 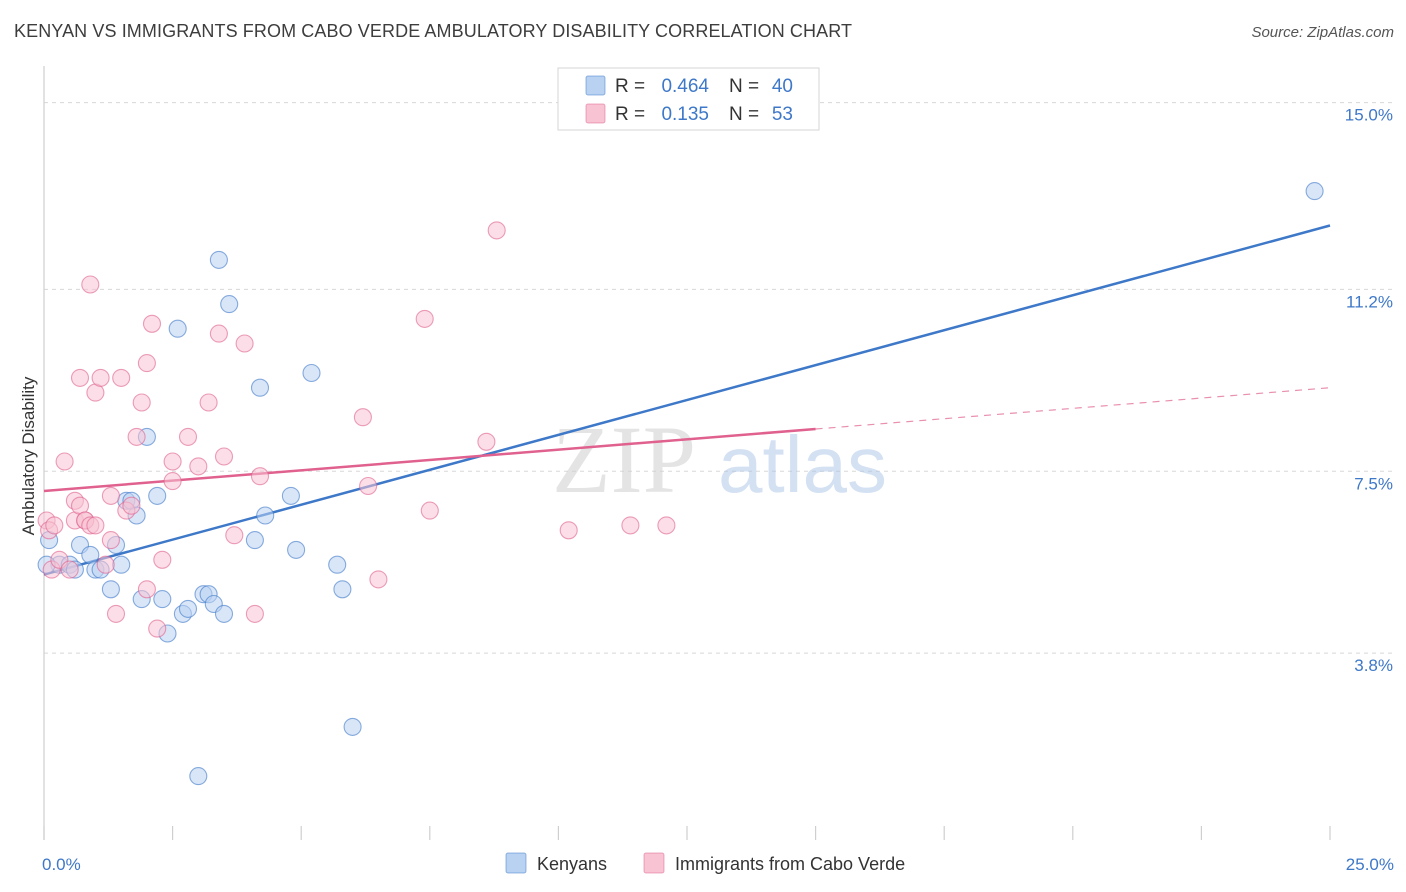 What do you see at coordinates (624, 459) in the screenshot?
I see `watermark-zip: ZIP` at bounding box center [624, 459].